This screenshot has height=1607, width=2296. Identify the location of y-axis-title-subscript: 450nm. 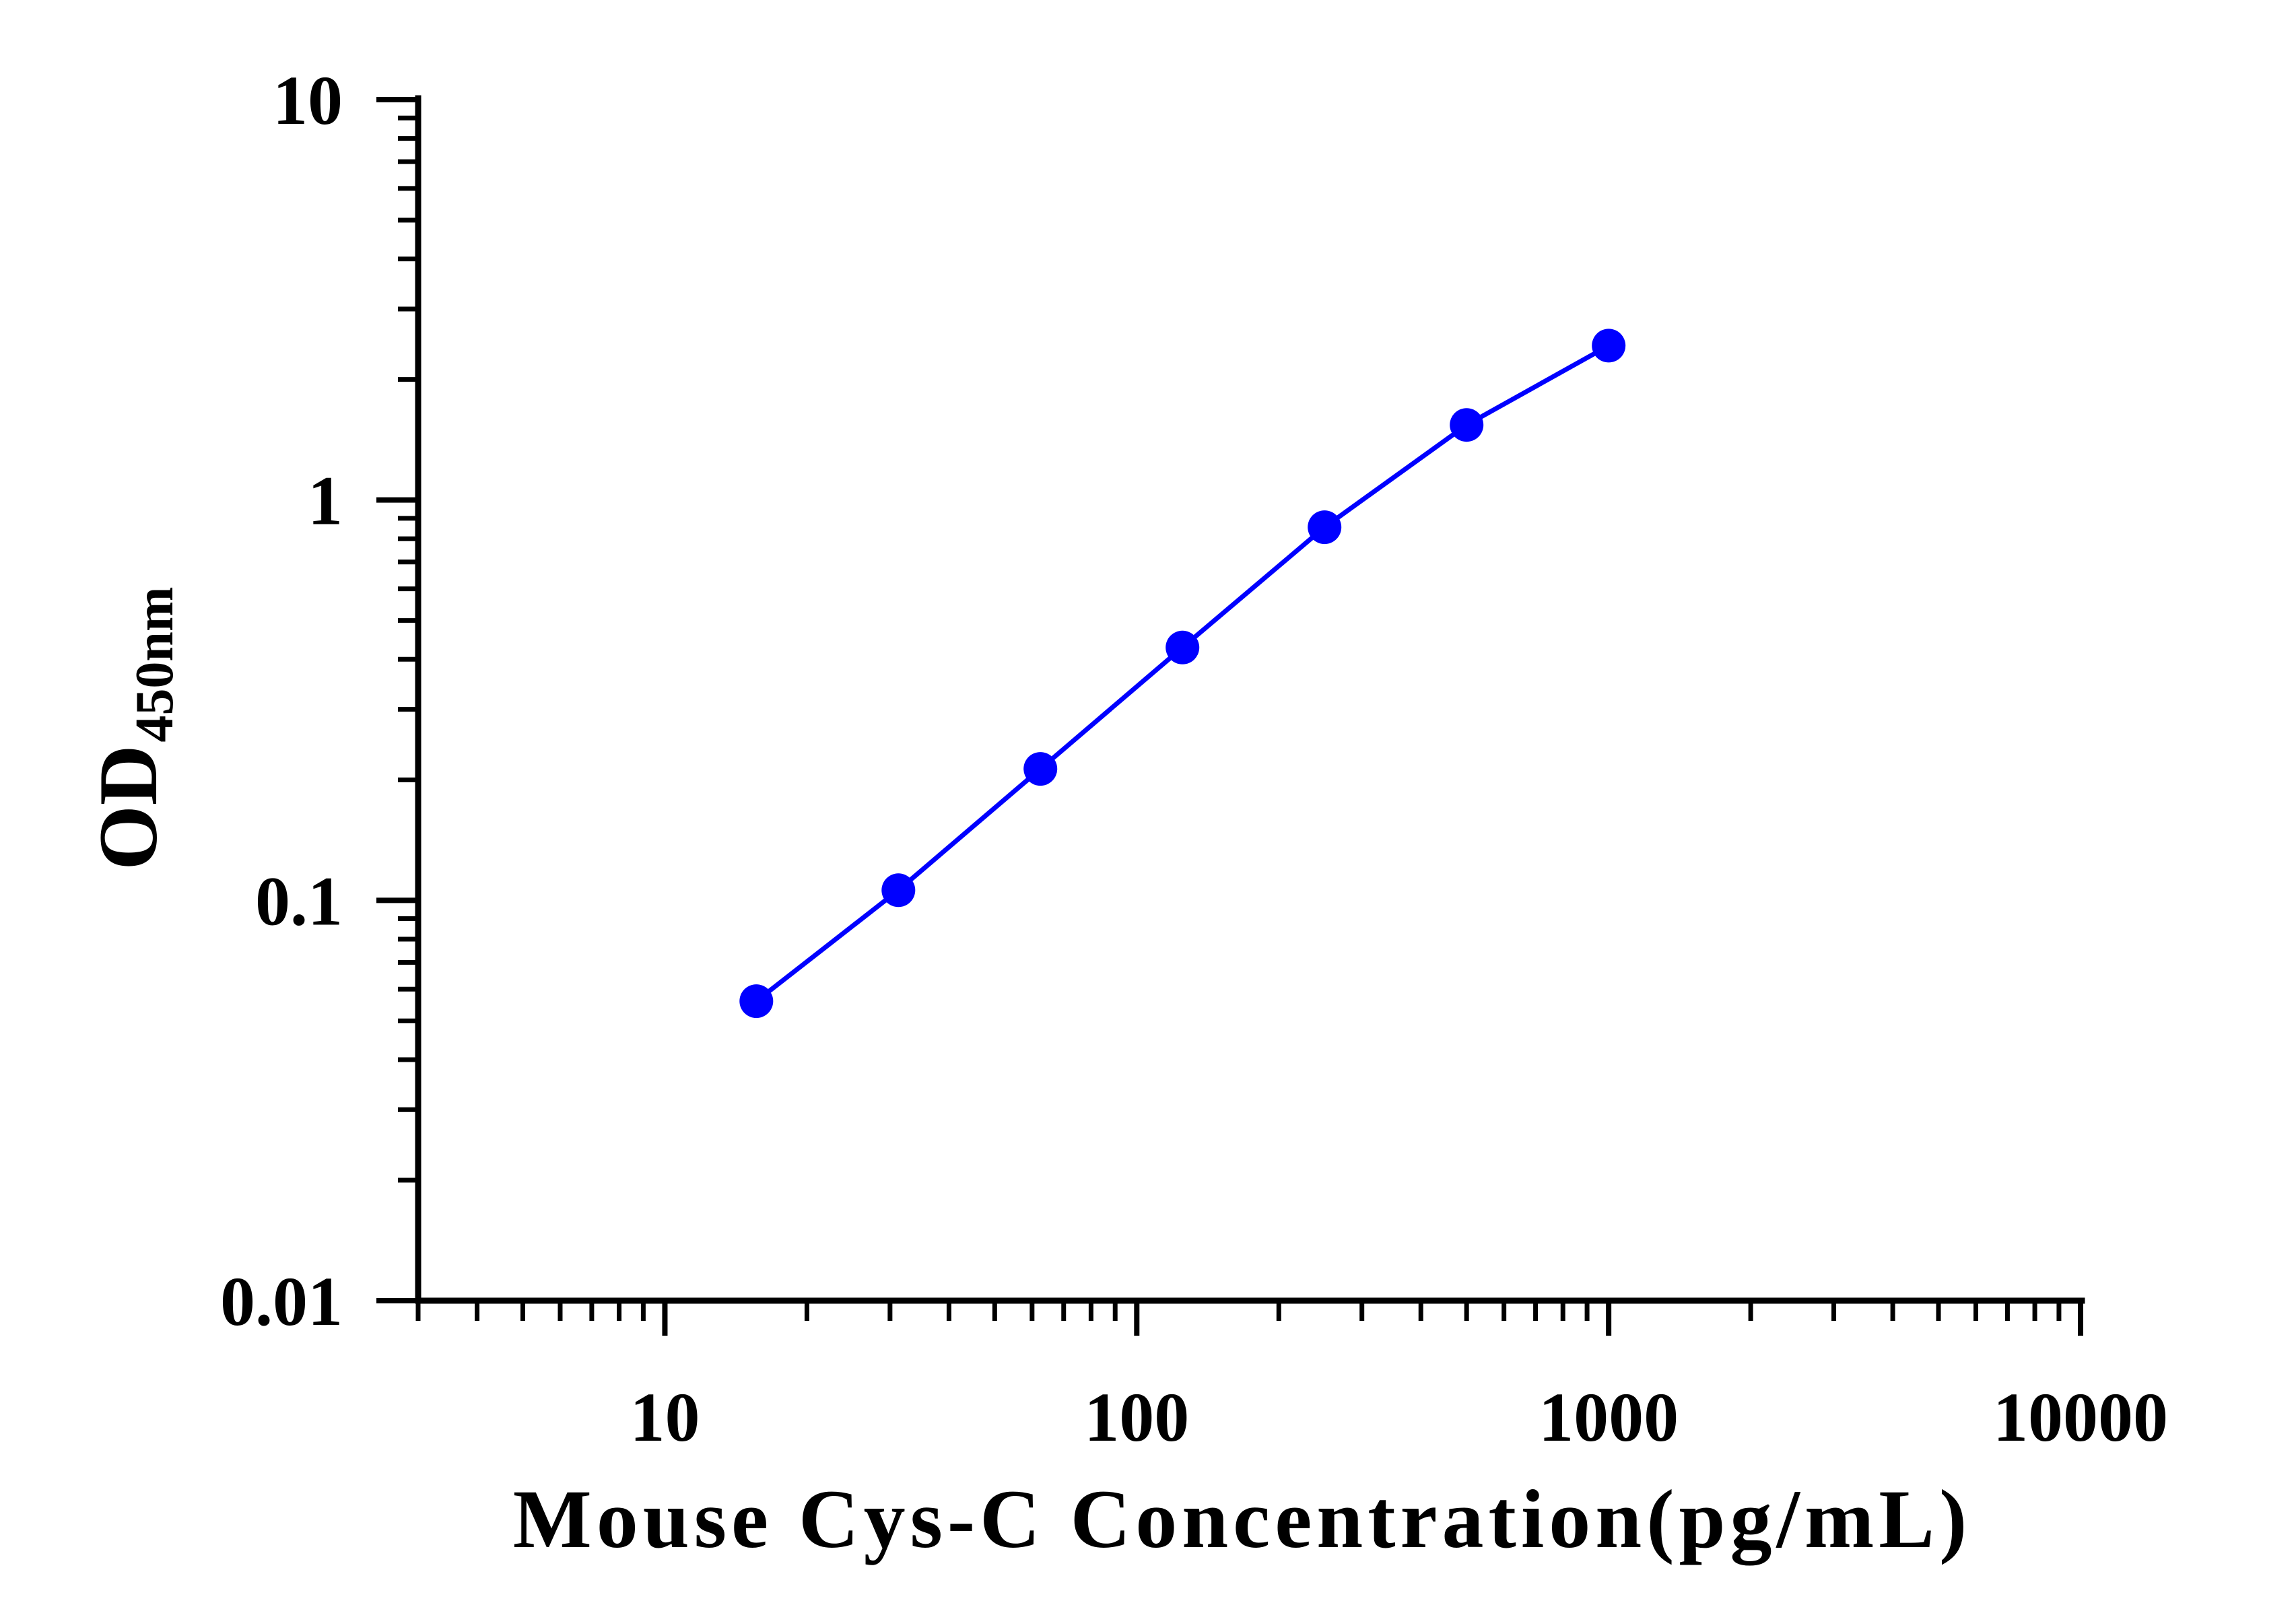
(154, 664).